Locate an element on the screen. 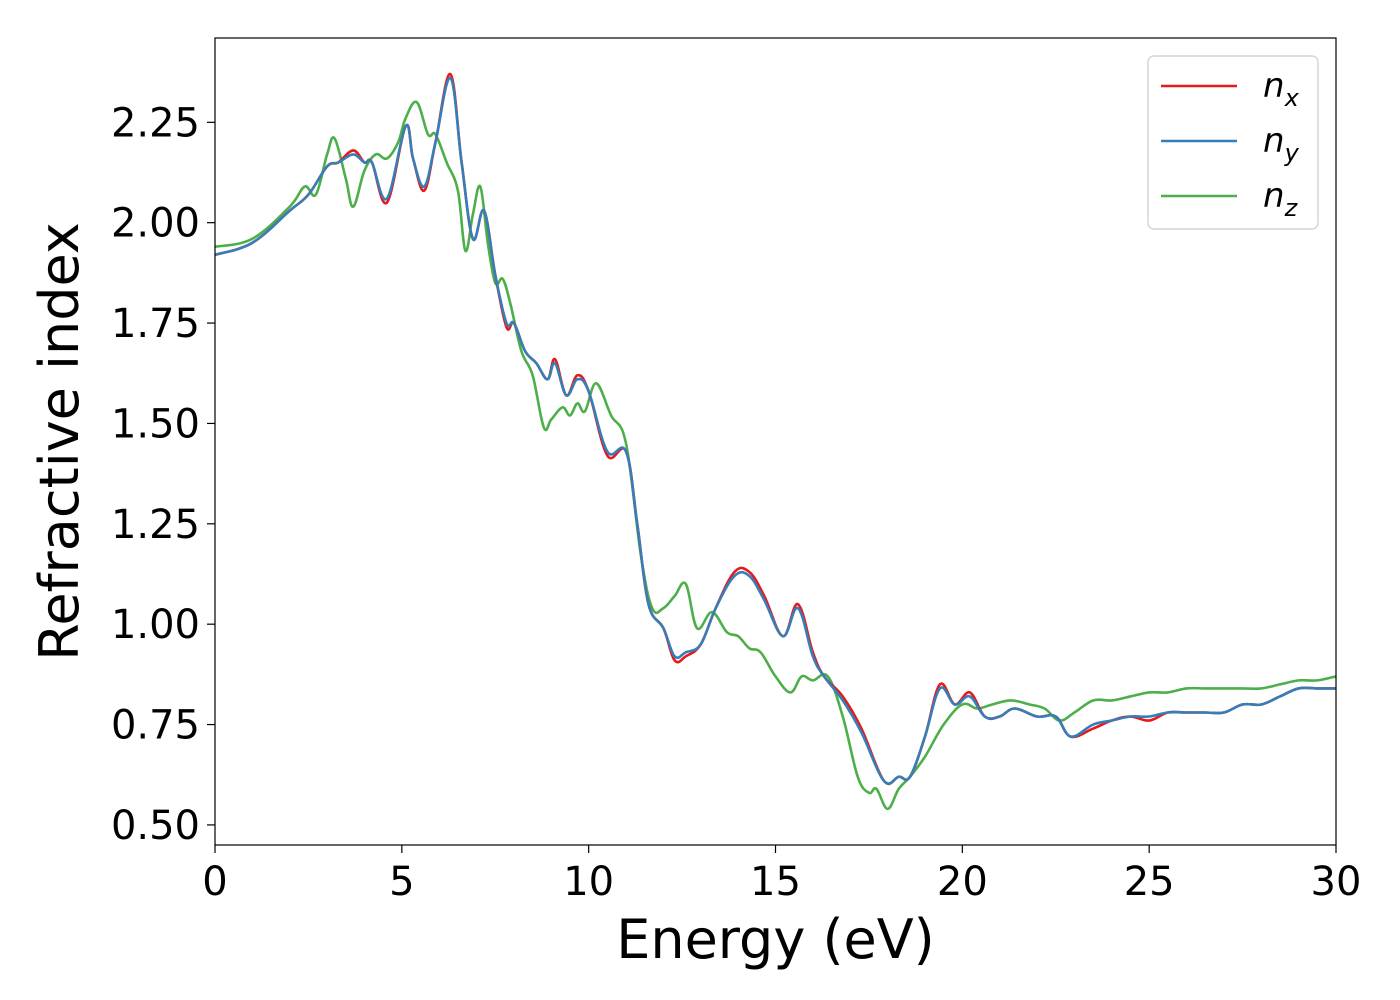 The width and height of the screenshot is (1400, 1000). y-axis-title: Refractive index is located at coordinates (59, 441).